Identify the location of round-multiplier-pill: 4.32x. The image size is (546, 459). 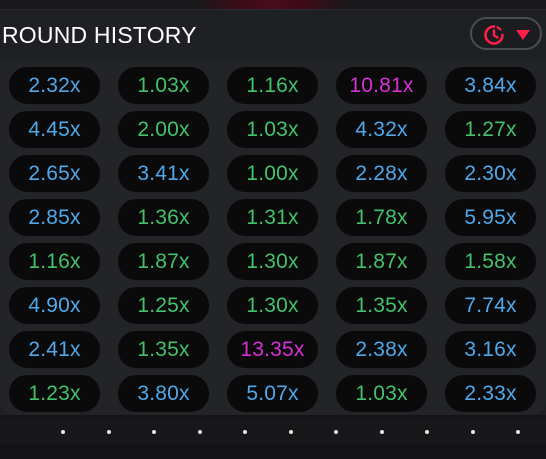
(381, 129).